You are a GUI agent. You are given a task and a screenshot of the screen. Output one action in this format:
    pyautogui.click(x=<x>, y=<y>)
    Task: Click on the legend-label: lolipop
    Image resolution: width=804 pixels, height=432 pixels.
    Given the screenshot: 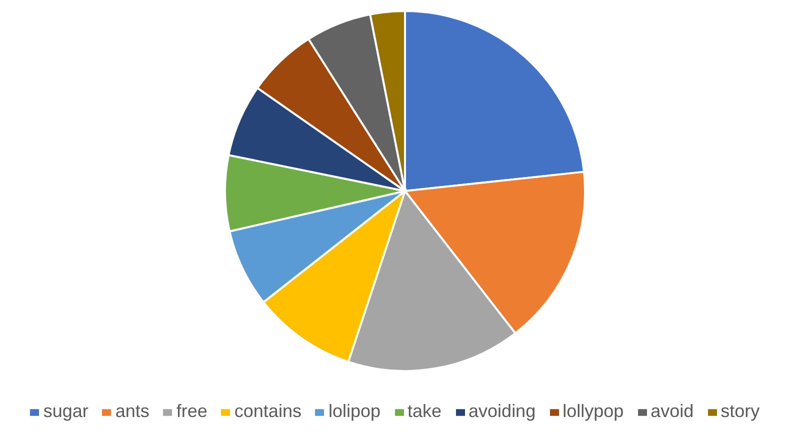 What is the action you would take?
    pyautogui.click(x=354, y=411)
    